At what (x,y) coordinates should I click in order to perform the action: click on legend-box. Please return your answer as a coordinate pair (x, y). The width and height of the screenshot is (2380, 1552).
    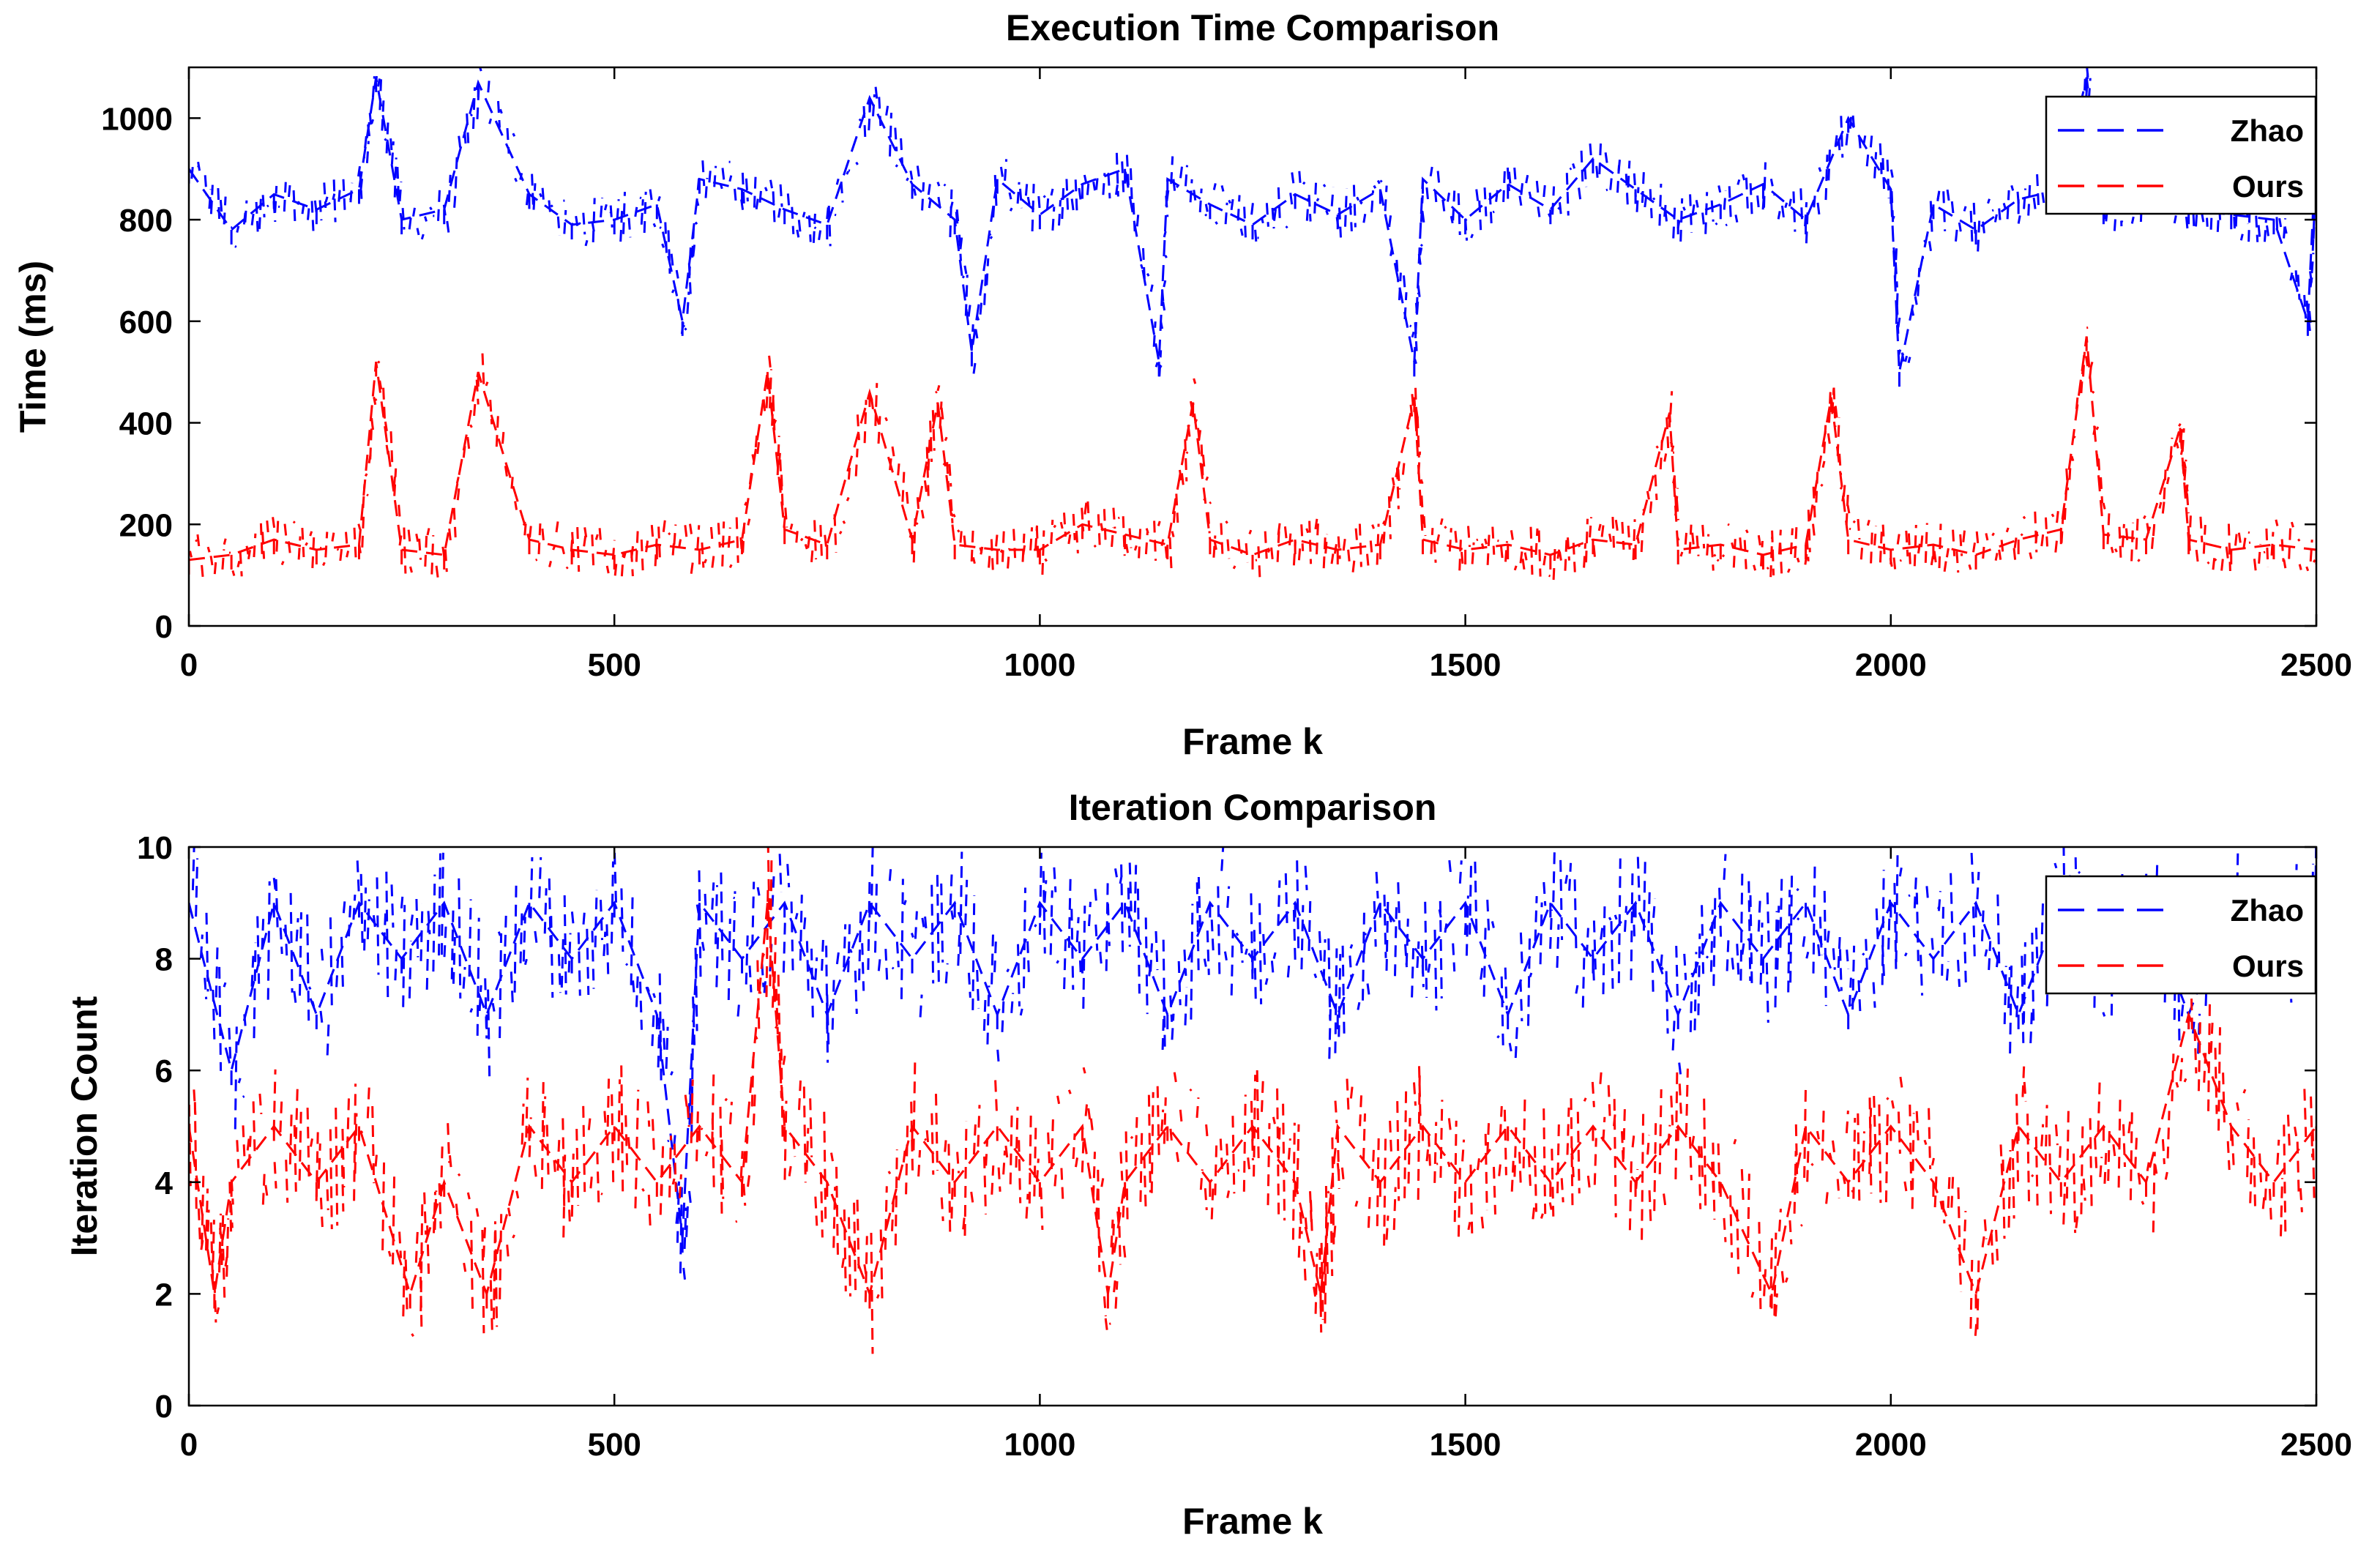
    Looking at the image, I should click on (2181, 155).